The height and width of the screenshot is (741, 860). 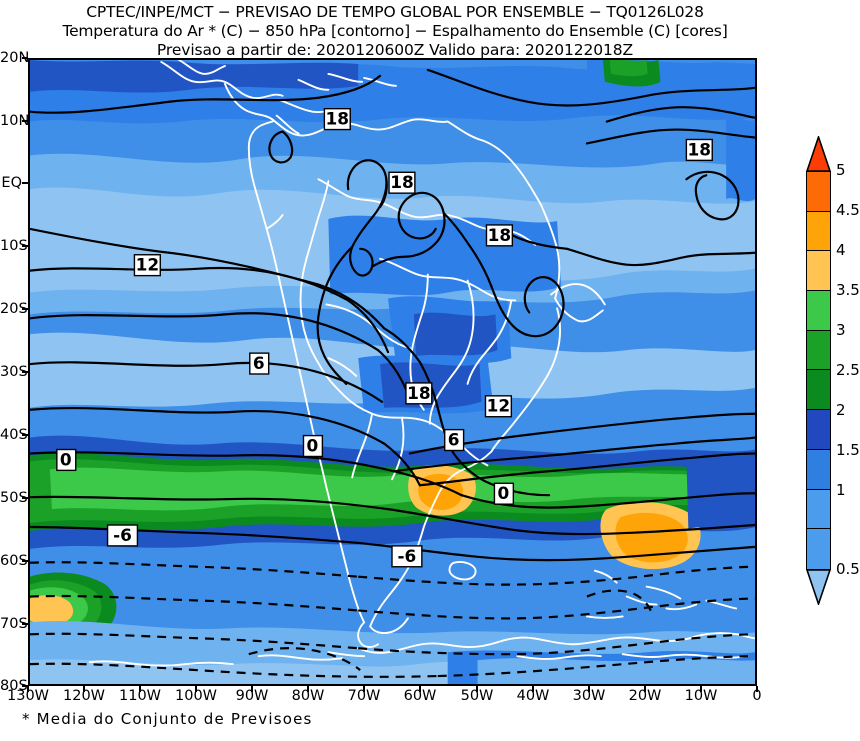 What do you see at coordinates (15, 121) in the screenshot?
I see `y-tick-label: 10N` at bounding box center [15, 121].